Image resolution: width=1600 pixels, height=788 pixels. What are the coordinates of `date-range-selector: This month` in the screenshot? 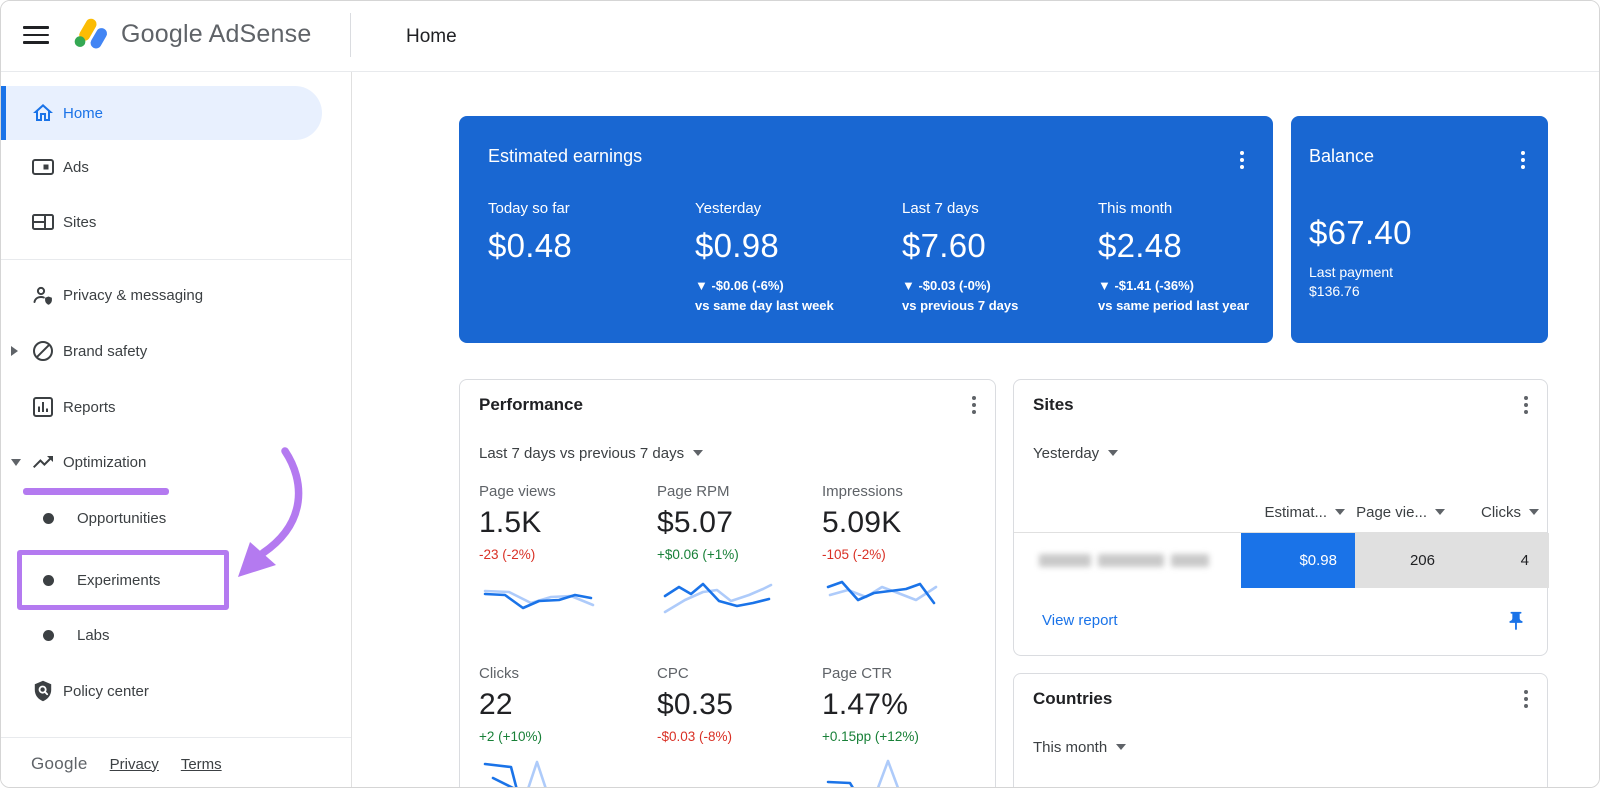 It's located at (1080, 747).